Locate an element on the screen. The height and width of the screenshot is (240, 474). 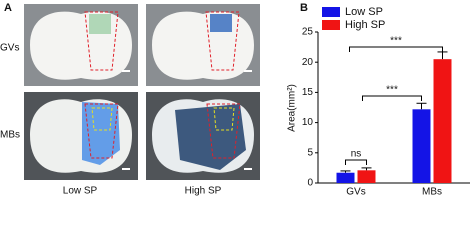
row-label: MBs is located at coordinates (10, 135).